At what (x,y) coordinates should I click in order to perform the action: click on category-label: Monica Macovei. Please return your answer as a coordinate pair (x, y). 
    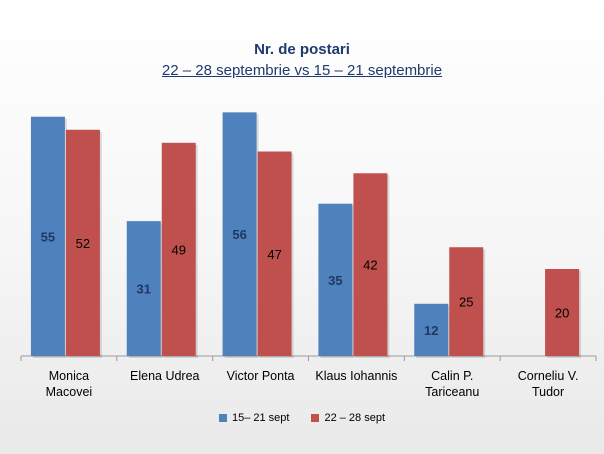
    Looking at the image, I should click on (69, 384).